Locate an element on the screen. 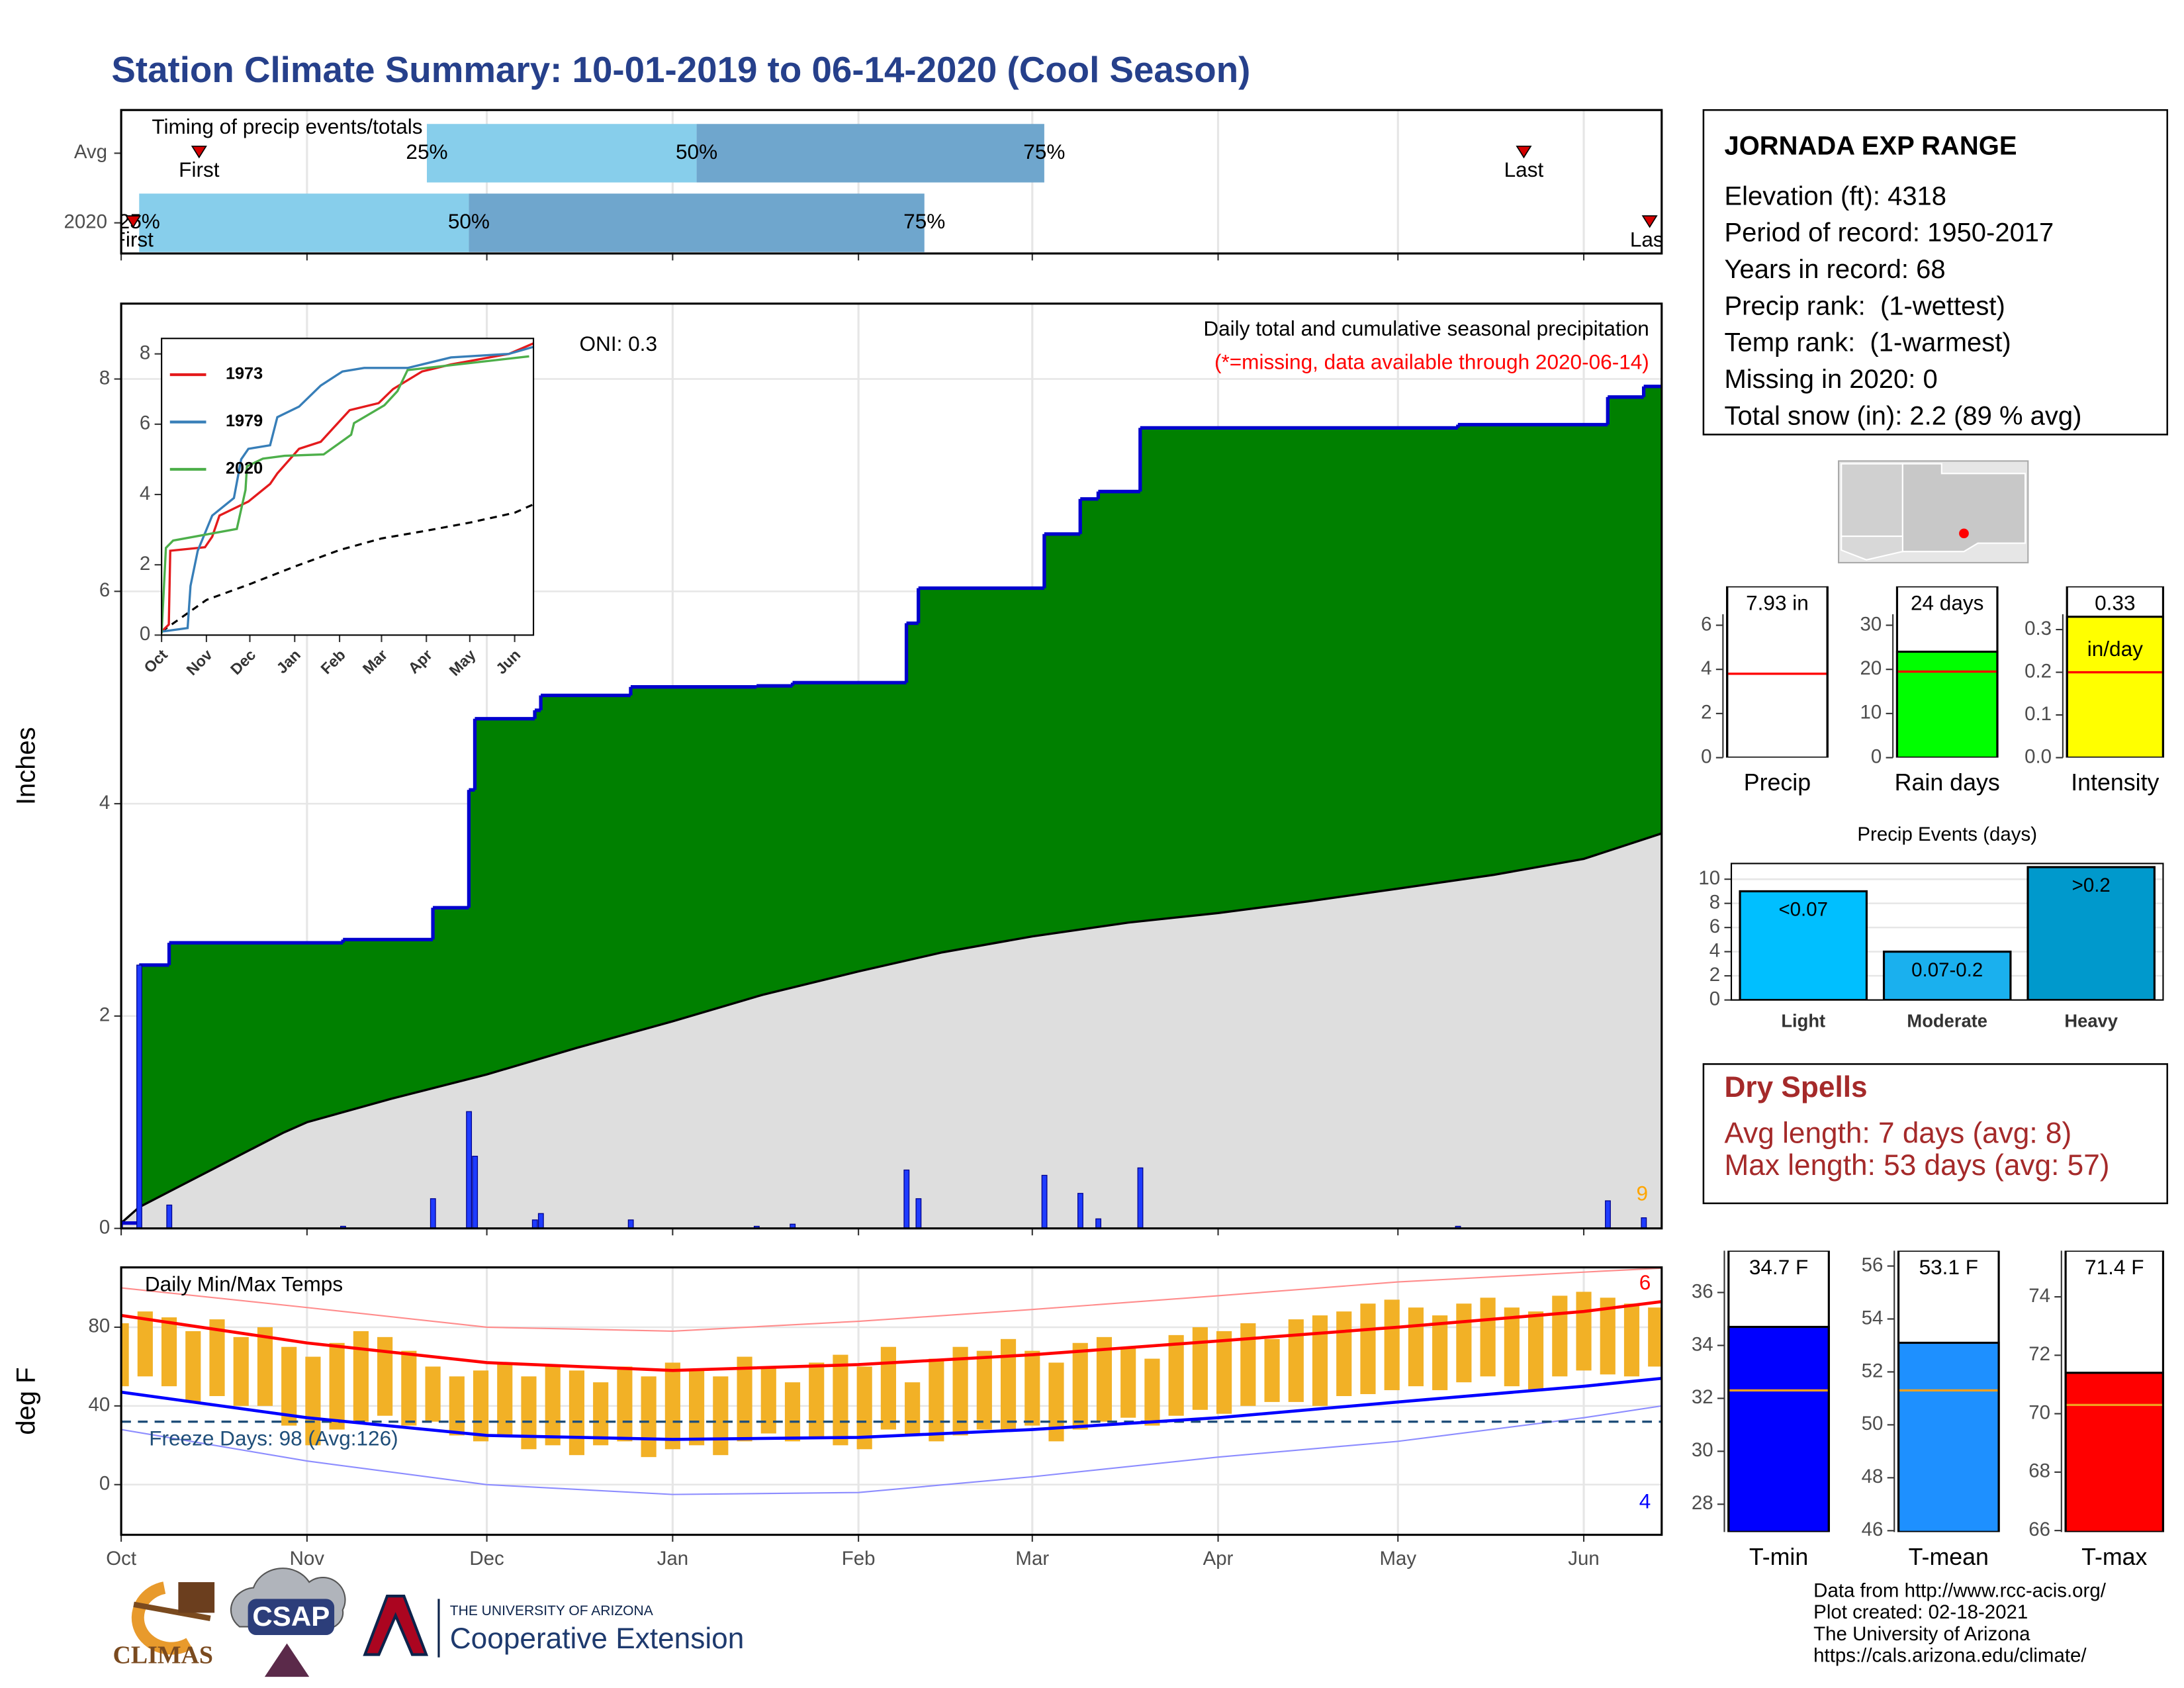  y-tick-label: 72 is located at coordinates (2039, 1354).